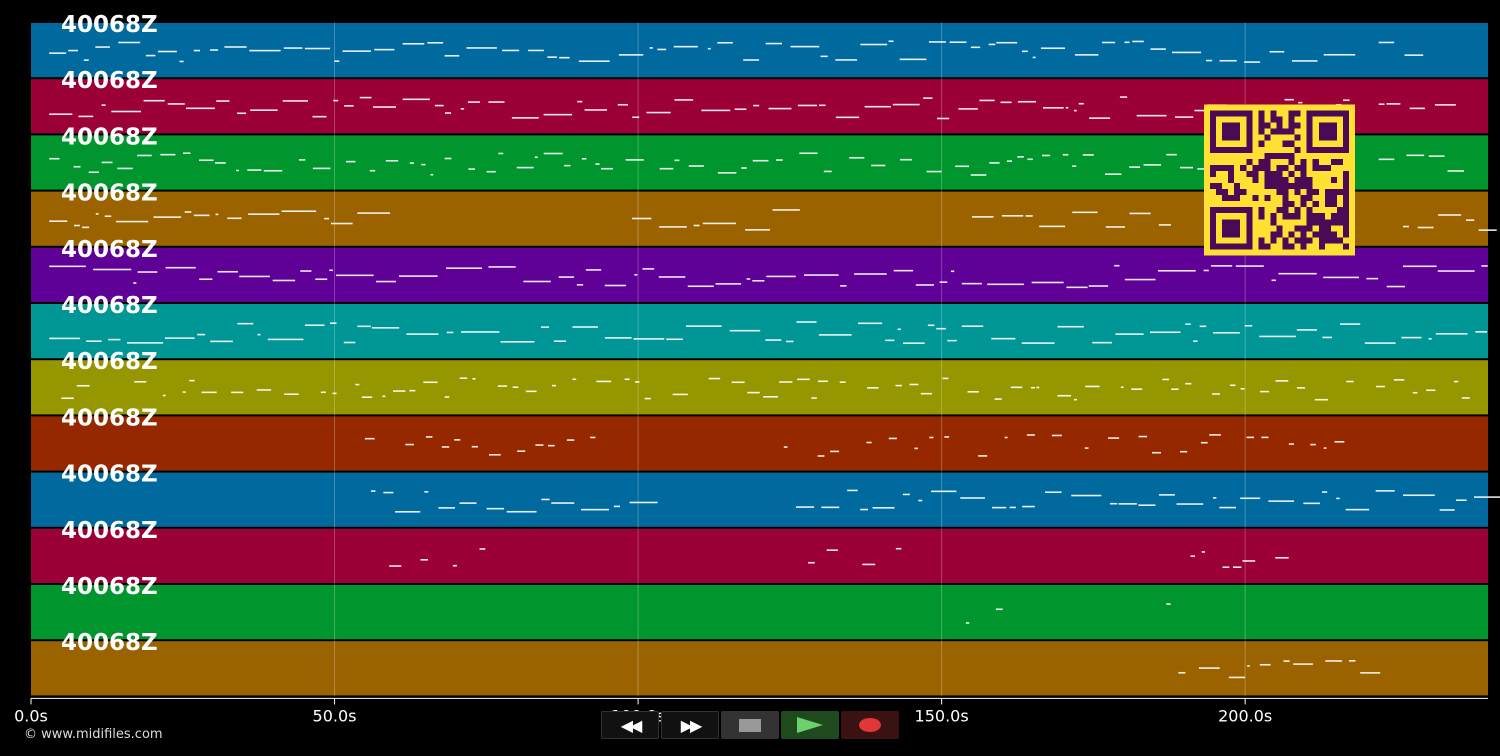 Image resolution: width=1500 pixels, height=756 pixels. I want to click on play-button, so click(810, 725).